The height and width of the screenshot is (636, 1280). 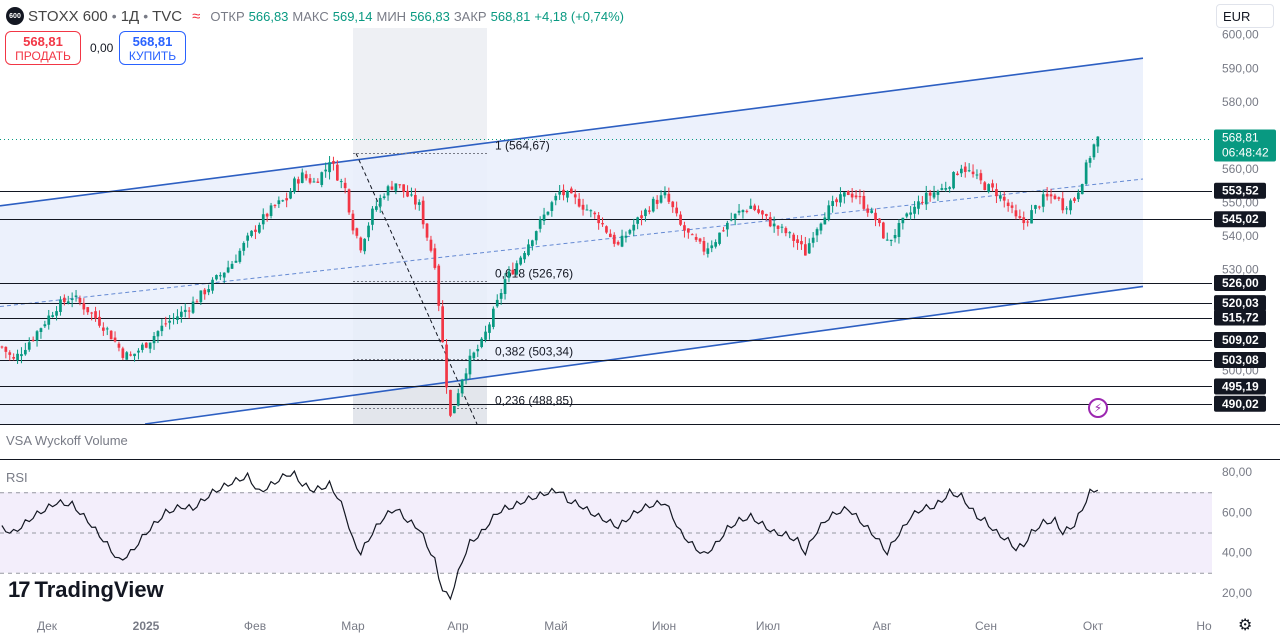 I want to click on market-status-icon: ≈, so click(x=196, y=16).